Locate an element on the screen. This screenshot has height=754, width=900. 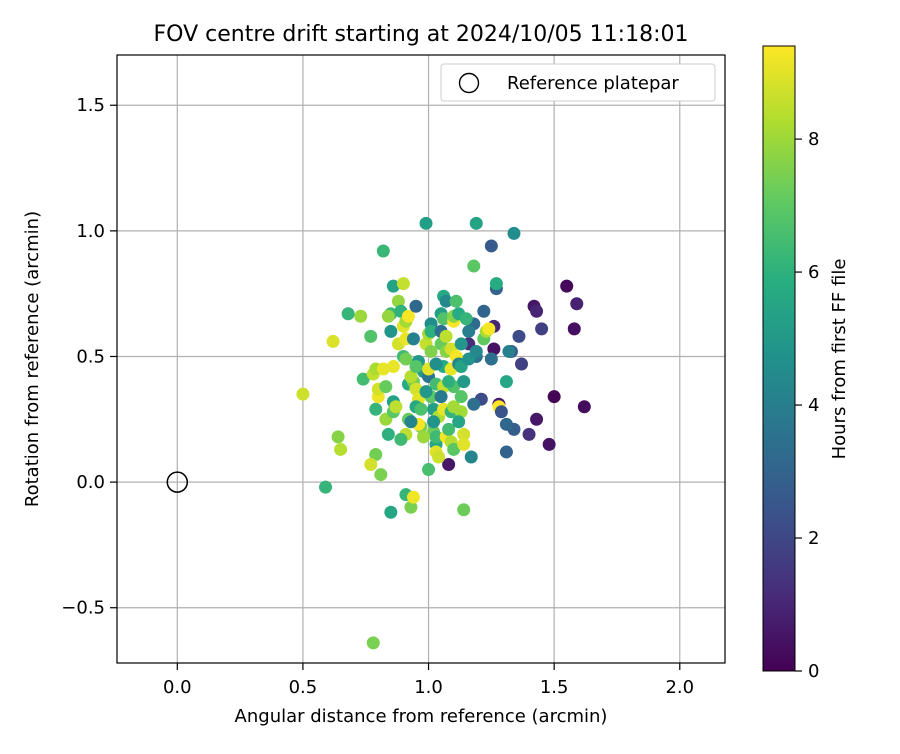
legend: Reference platepar is located at coordinates (578, 82).